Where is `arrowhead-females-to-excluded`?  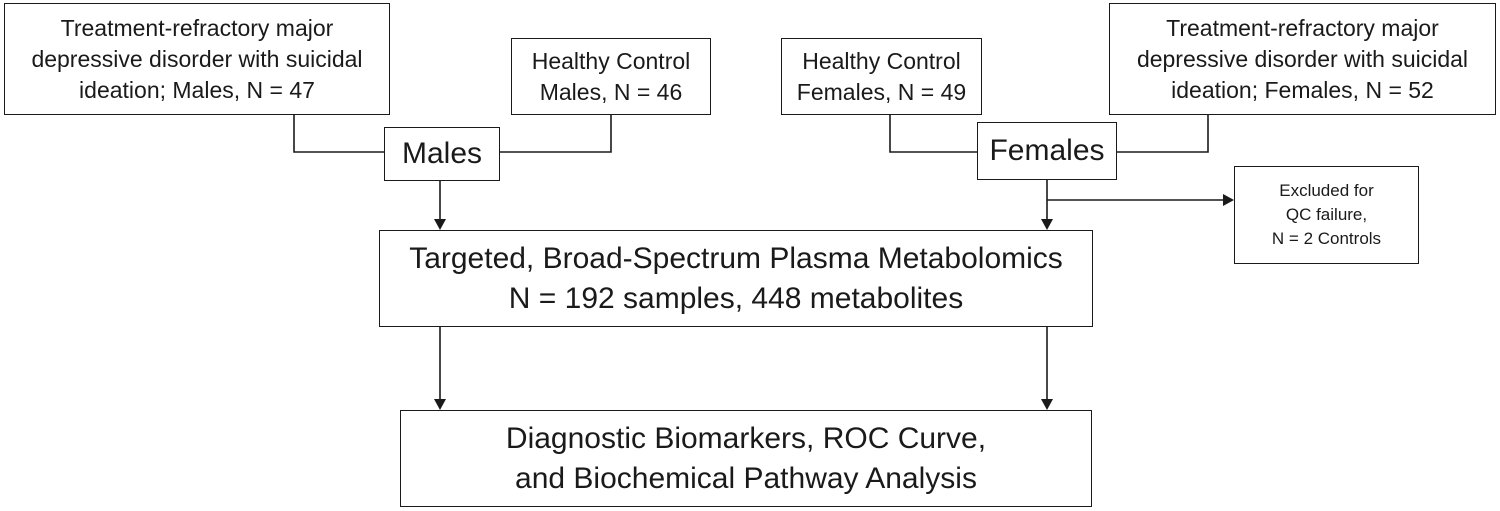
arrowhead-females-to-excluded is located at coordinates (1228, 200).